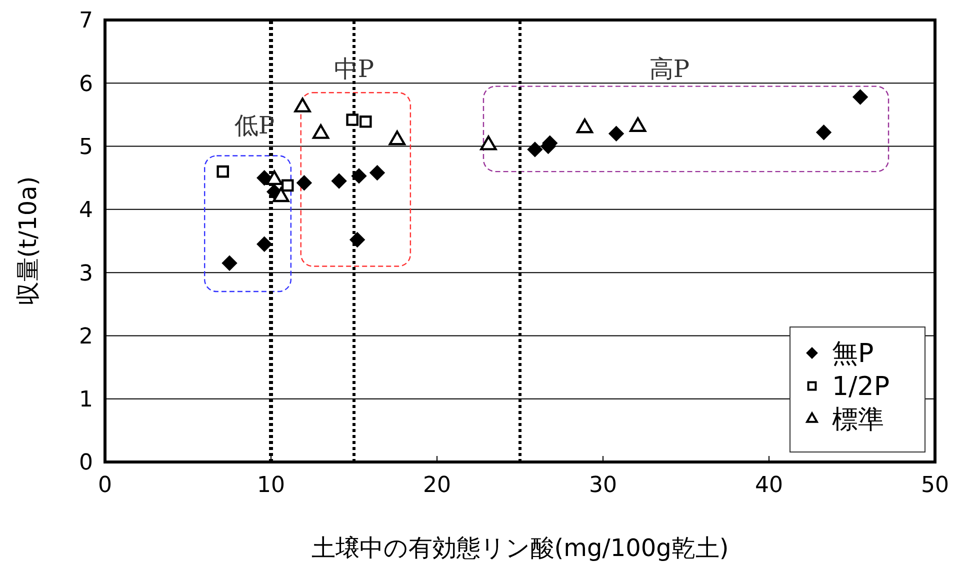  Describe the element at coordinates (853, 354) in the screenshot. I see `legend-label: 無P` at that location.